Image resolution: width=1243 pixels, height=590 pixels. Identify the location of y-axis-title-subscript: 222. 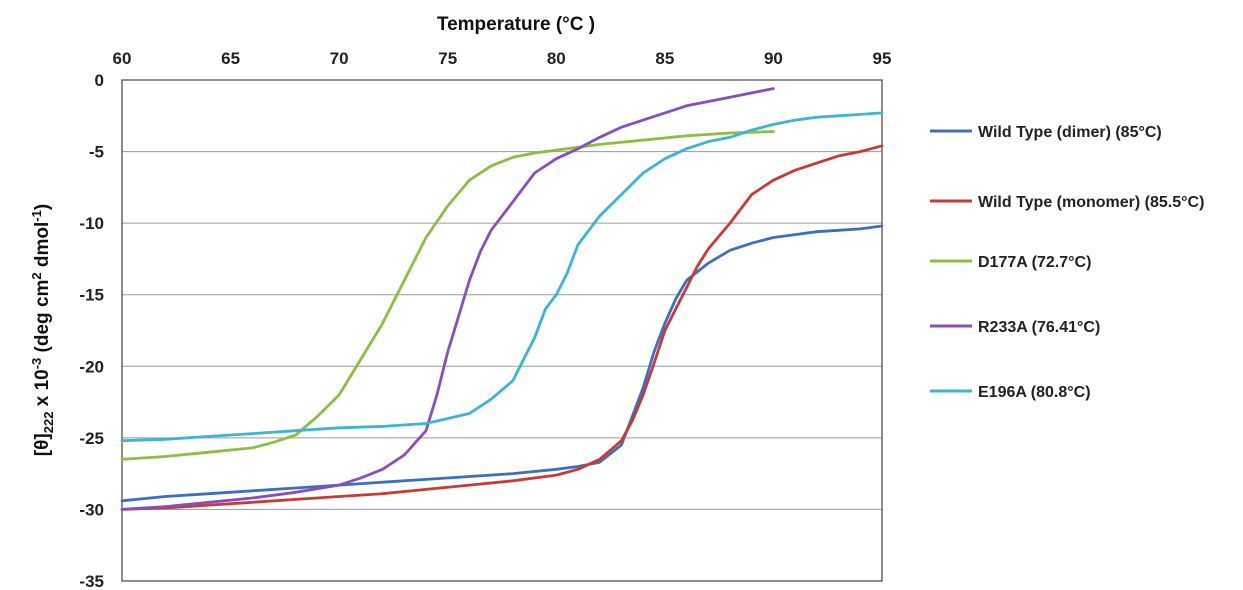
(48, 423).